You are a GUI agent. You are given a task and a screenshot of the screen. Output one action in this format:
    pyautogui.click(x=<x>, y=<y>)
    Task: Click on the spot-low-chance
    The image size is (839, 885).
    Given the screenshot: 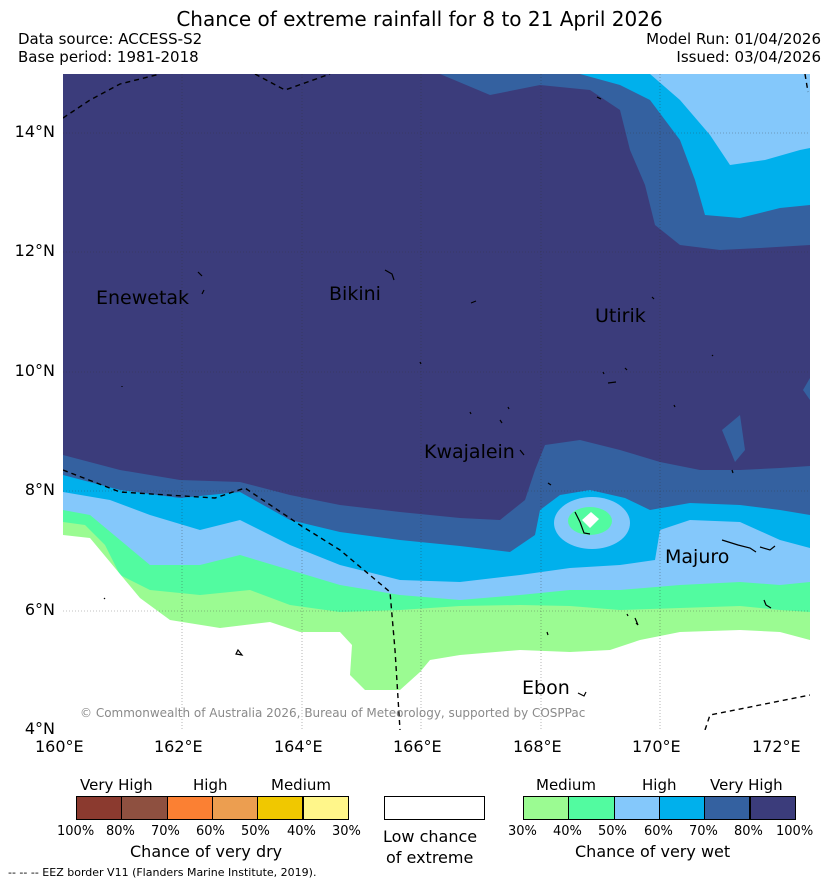 What is the action you would take?
    pyautogui.click(x=590, y=520)
    